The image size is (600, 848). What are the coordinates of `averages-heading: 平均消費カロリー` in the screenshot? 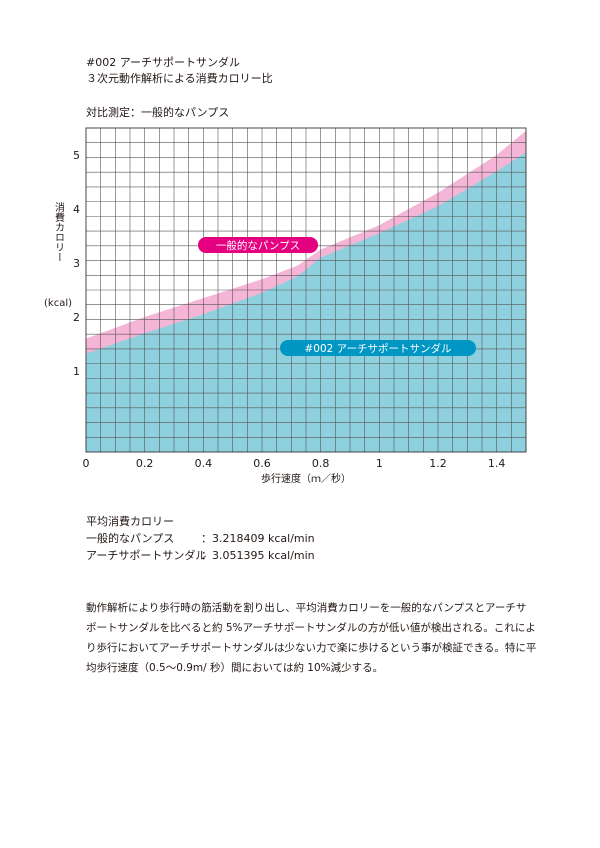 It's located at (130, 521).